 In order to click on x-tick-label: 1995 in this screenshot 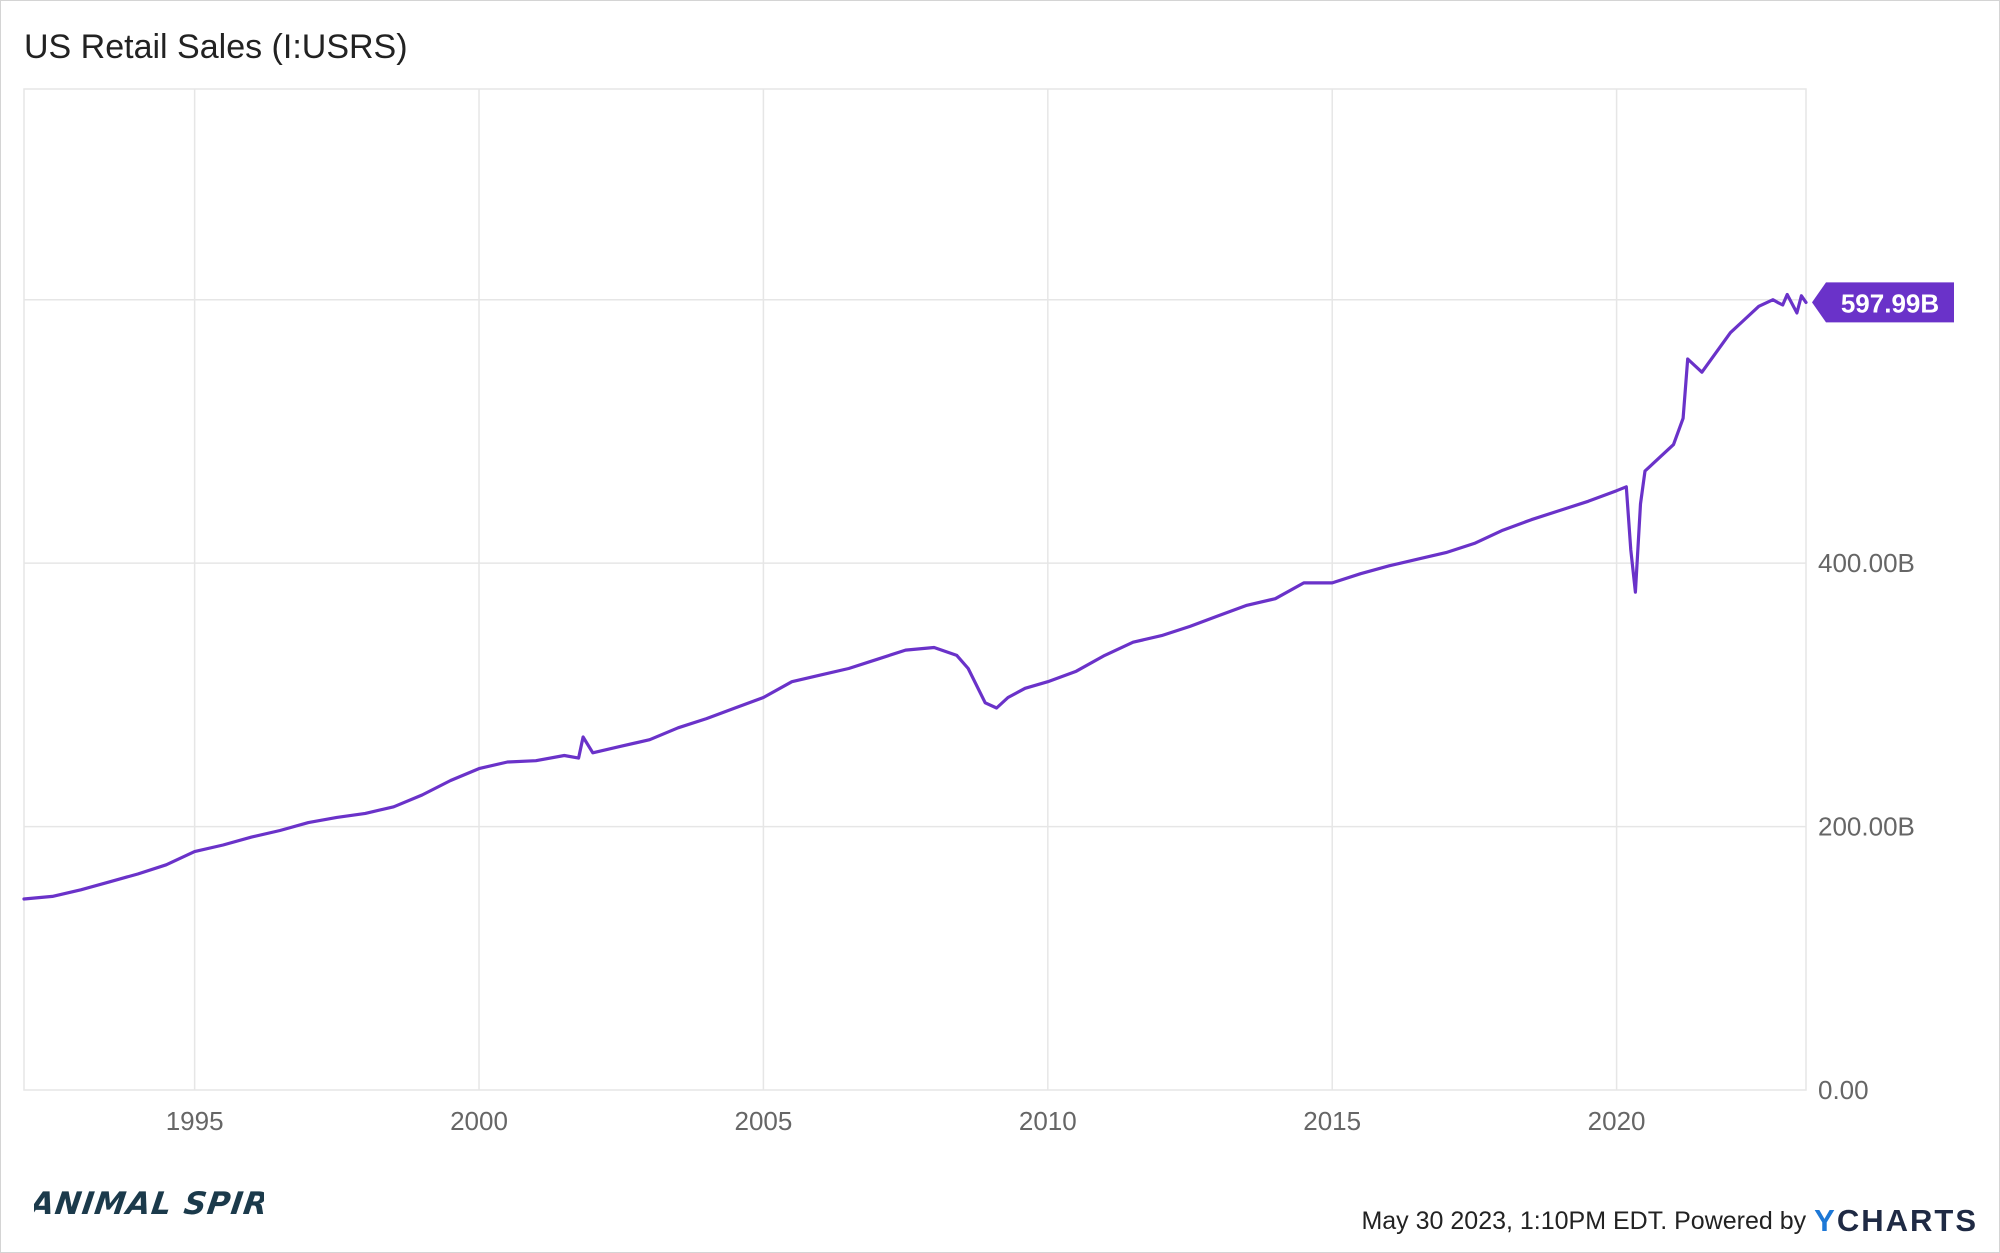, I will do `click(195, 1121)`.